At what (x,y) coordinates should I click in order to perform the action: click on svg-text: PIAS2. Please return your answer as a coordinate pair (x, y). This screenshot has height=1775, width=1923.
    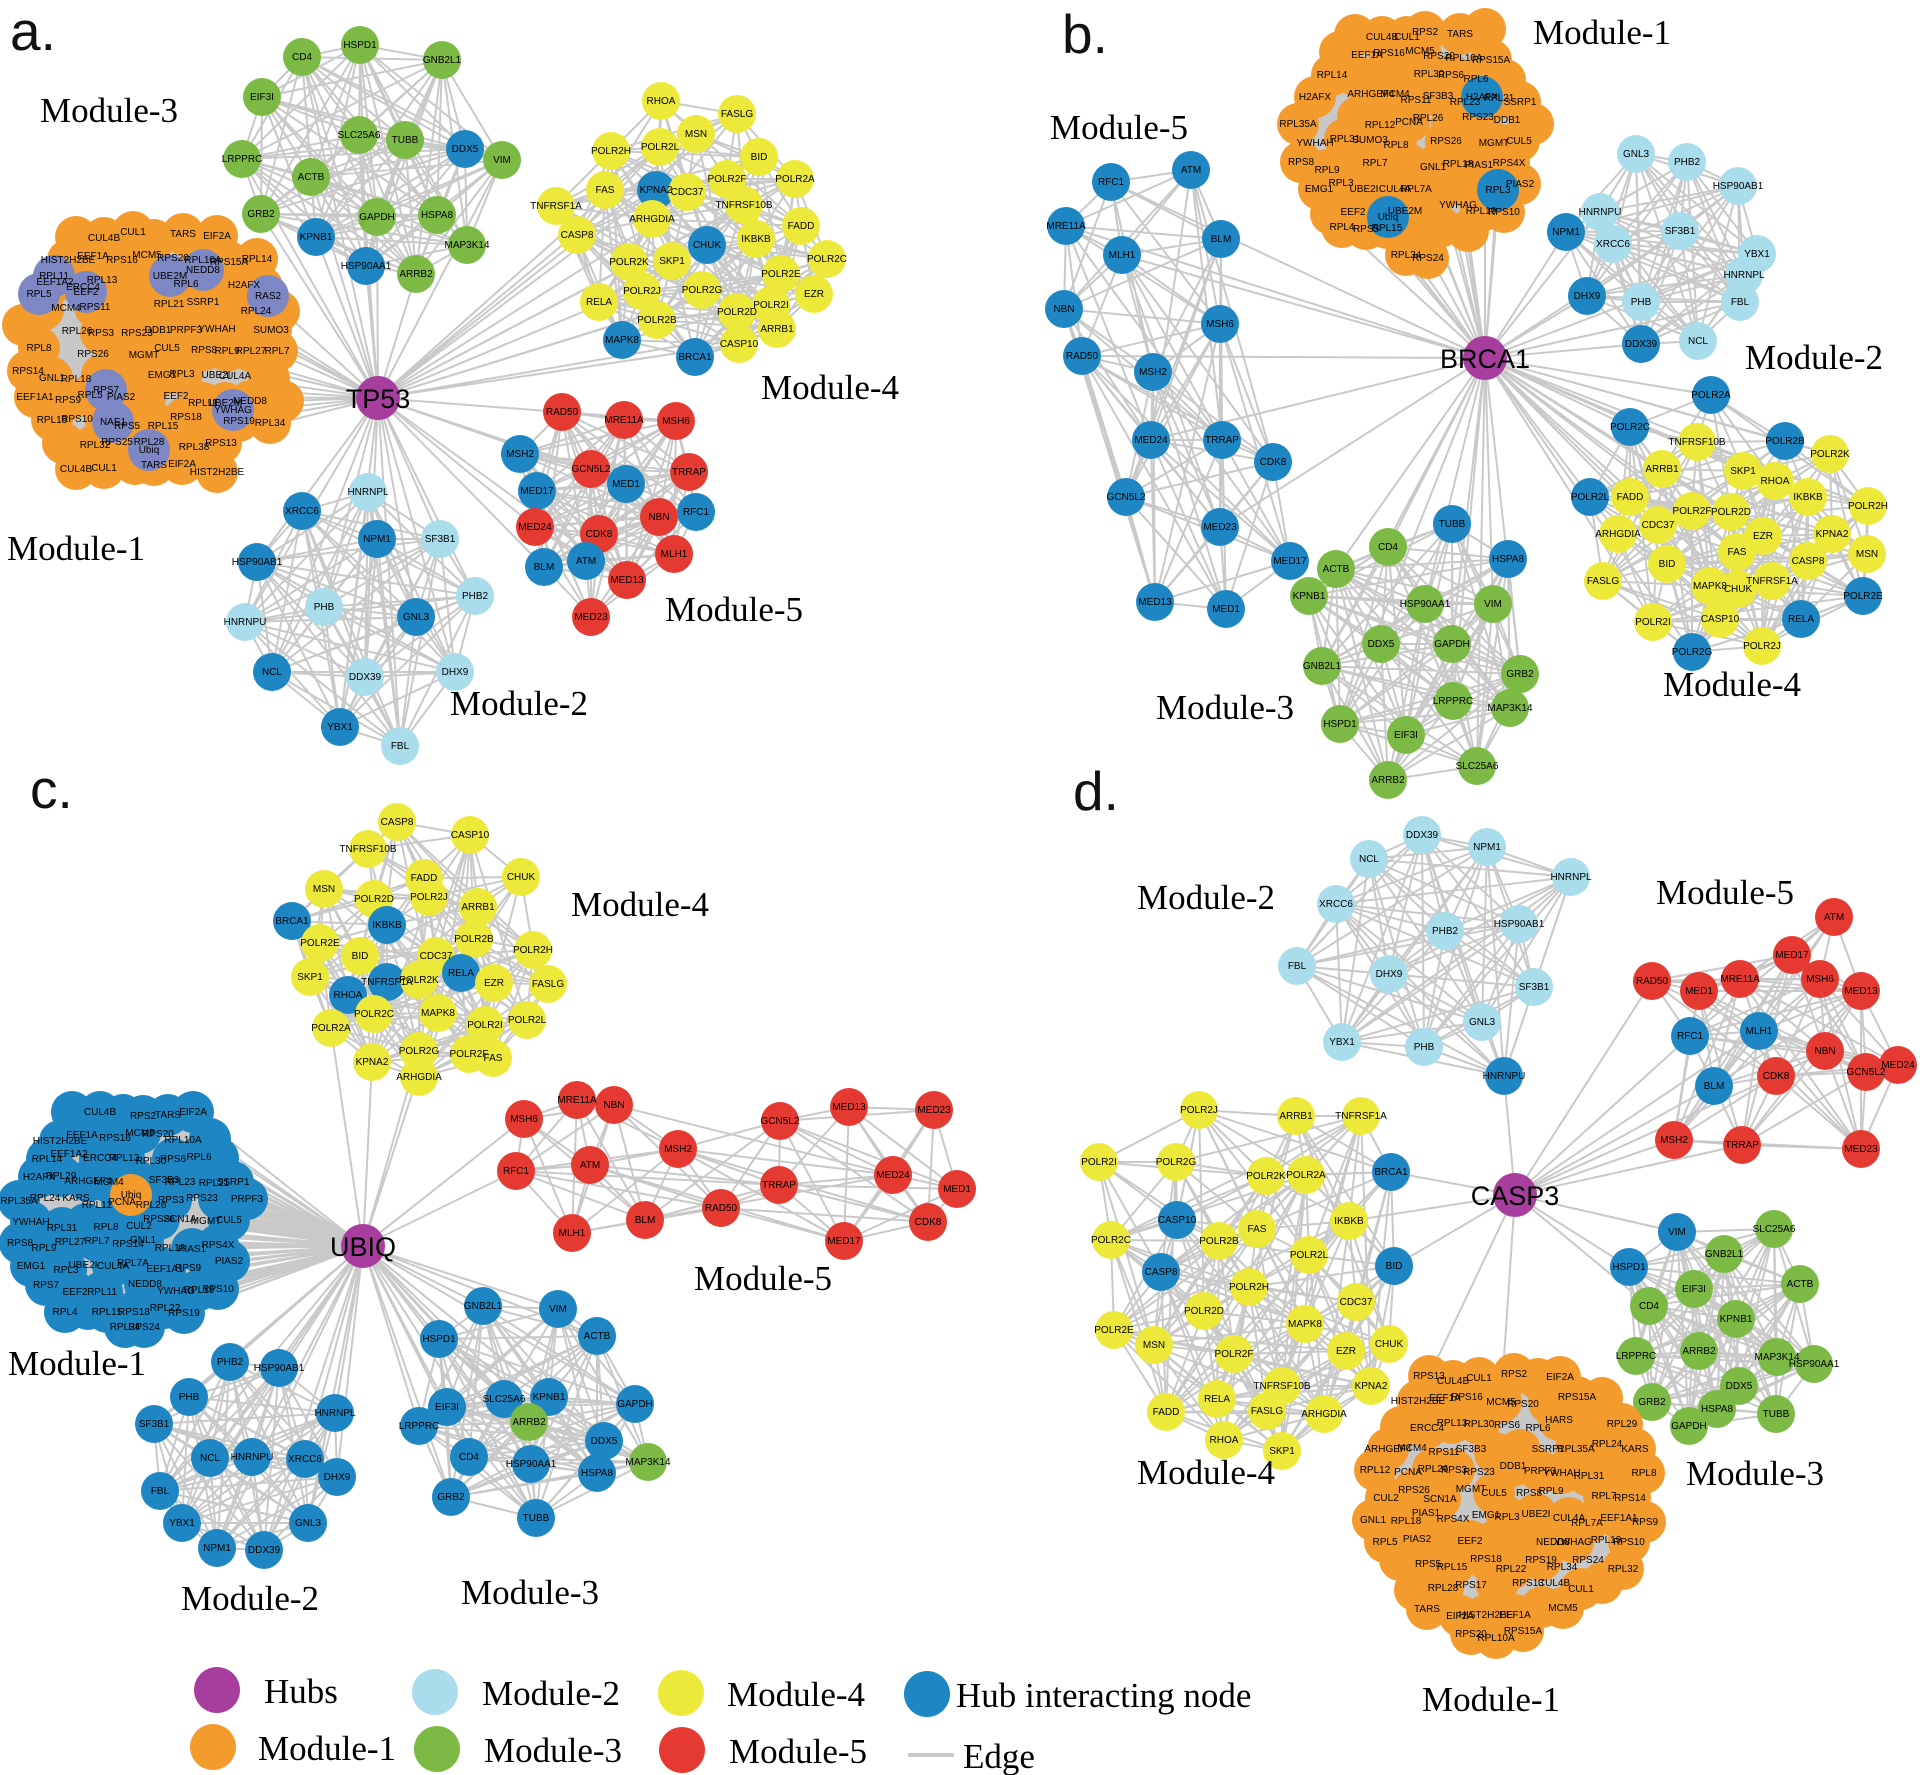
    Looking at the image, I should click on (121, 397).